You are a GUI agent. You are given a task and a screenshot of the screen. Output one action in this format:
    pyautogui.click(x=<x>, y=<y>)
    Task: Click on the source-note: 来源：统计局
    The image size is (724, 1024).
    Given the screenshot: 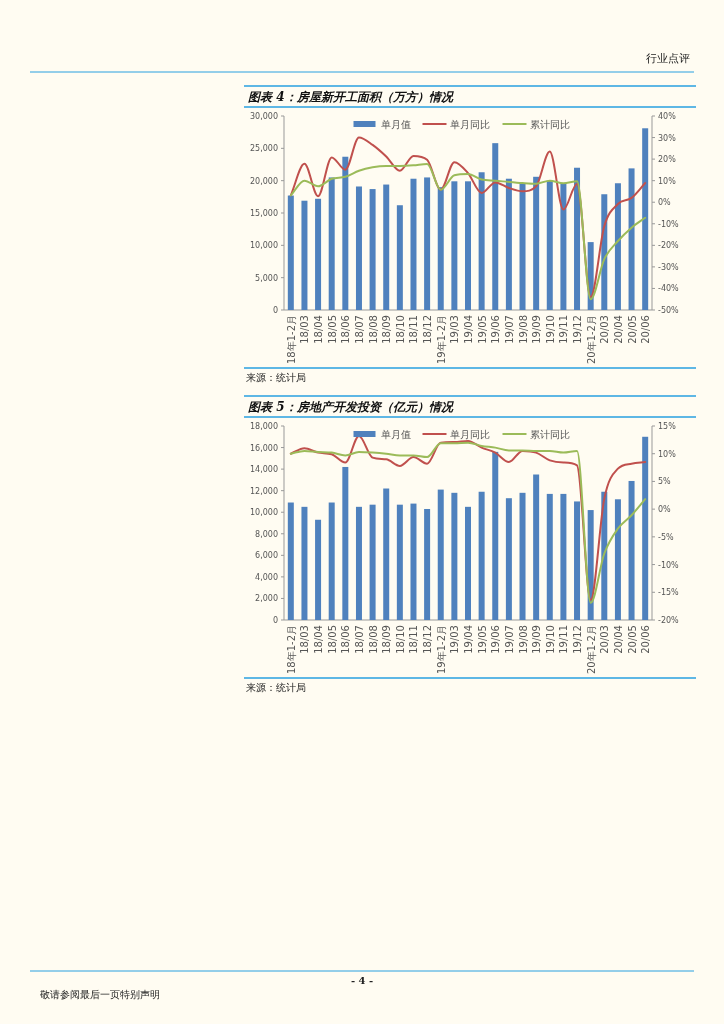 What is the action you would take?
    pyautogui.click(x=276, y=687)
    